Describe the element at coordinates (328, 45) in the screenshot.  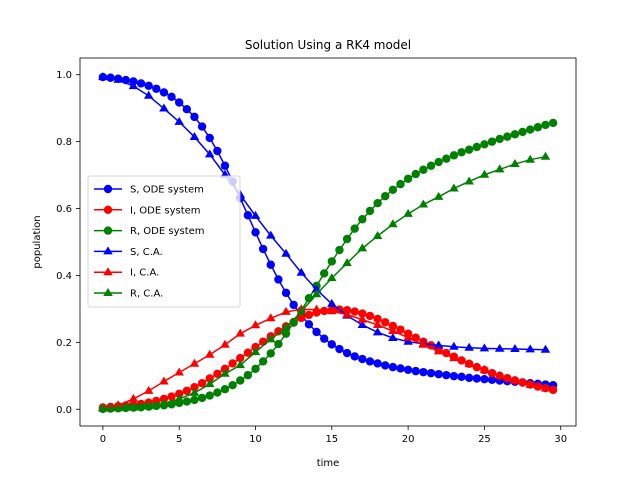
I see `chart-title: Solution Using a RK4 model` at that location.